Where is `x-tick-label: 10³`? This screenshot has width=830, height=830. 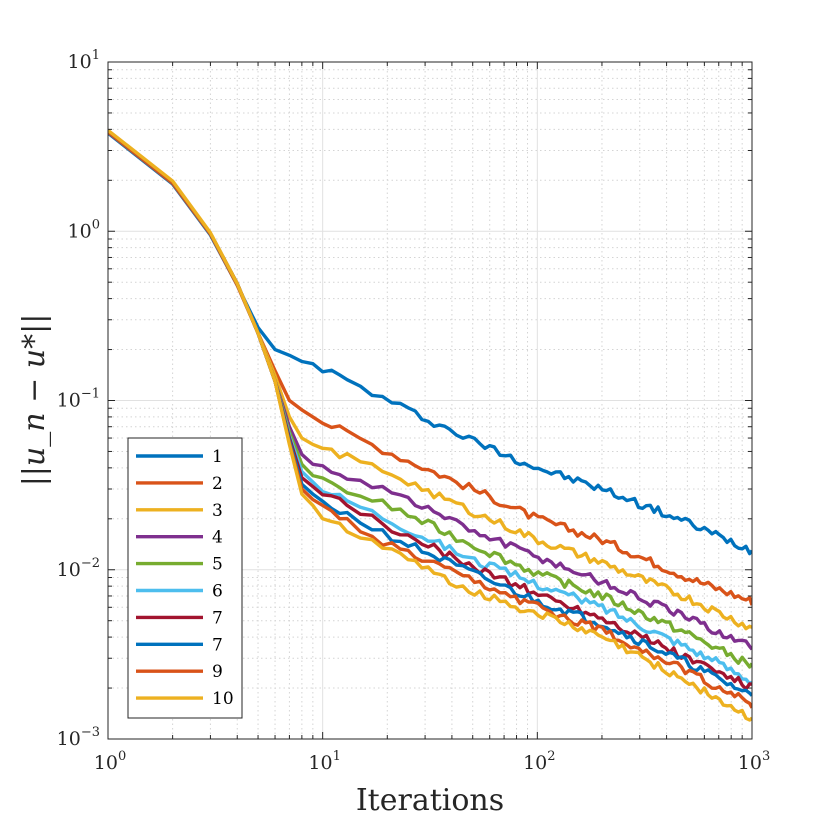 x-tick-label: 10³ is located at coordinates (754, 761).